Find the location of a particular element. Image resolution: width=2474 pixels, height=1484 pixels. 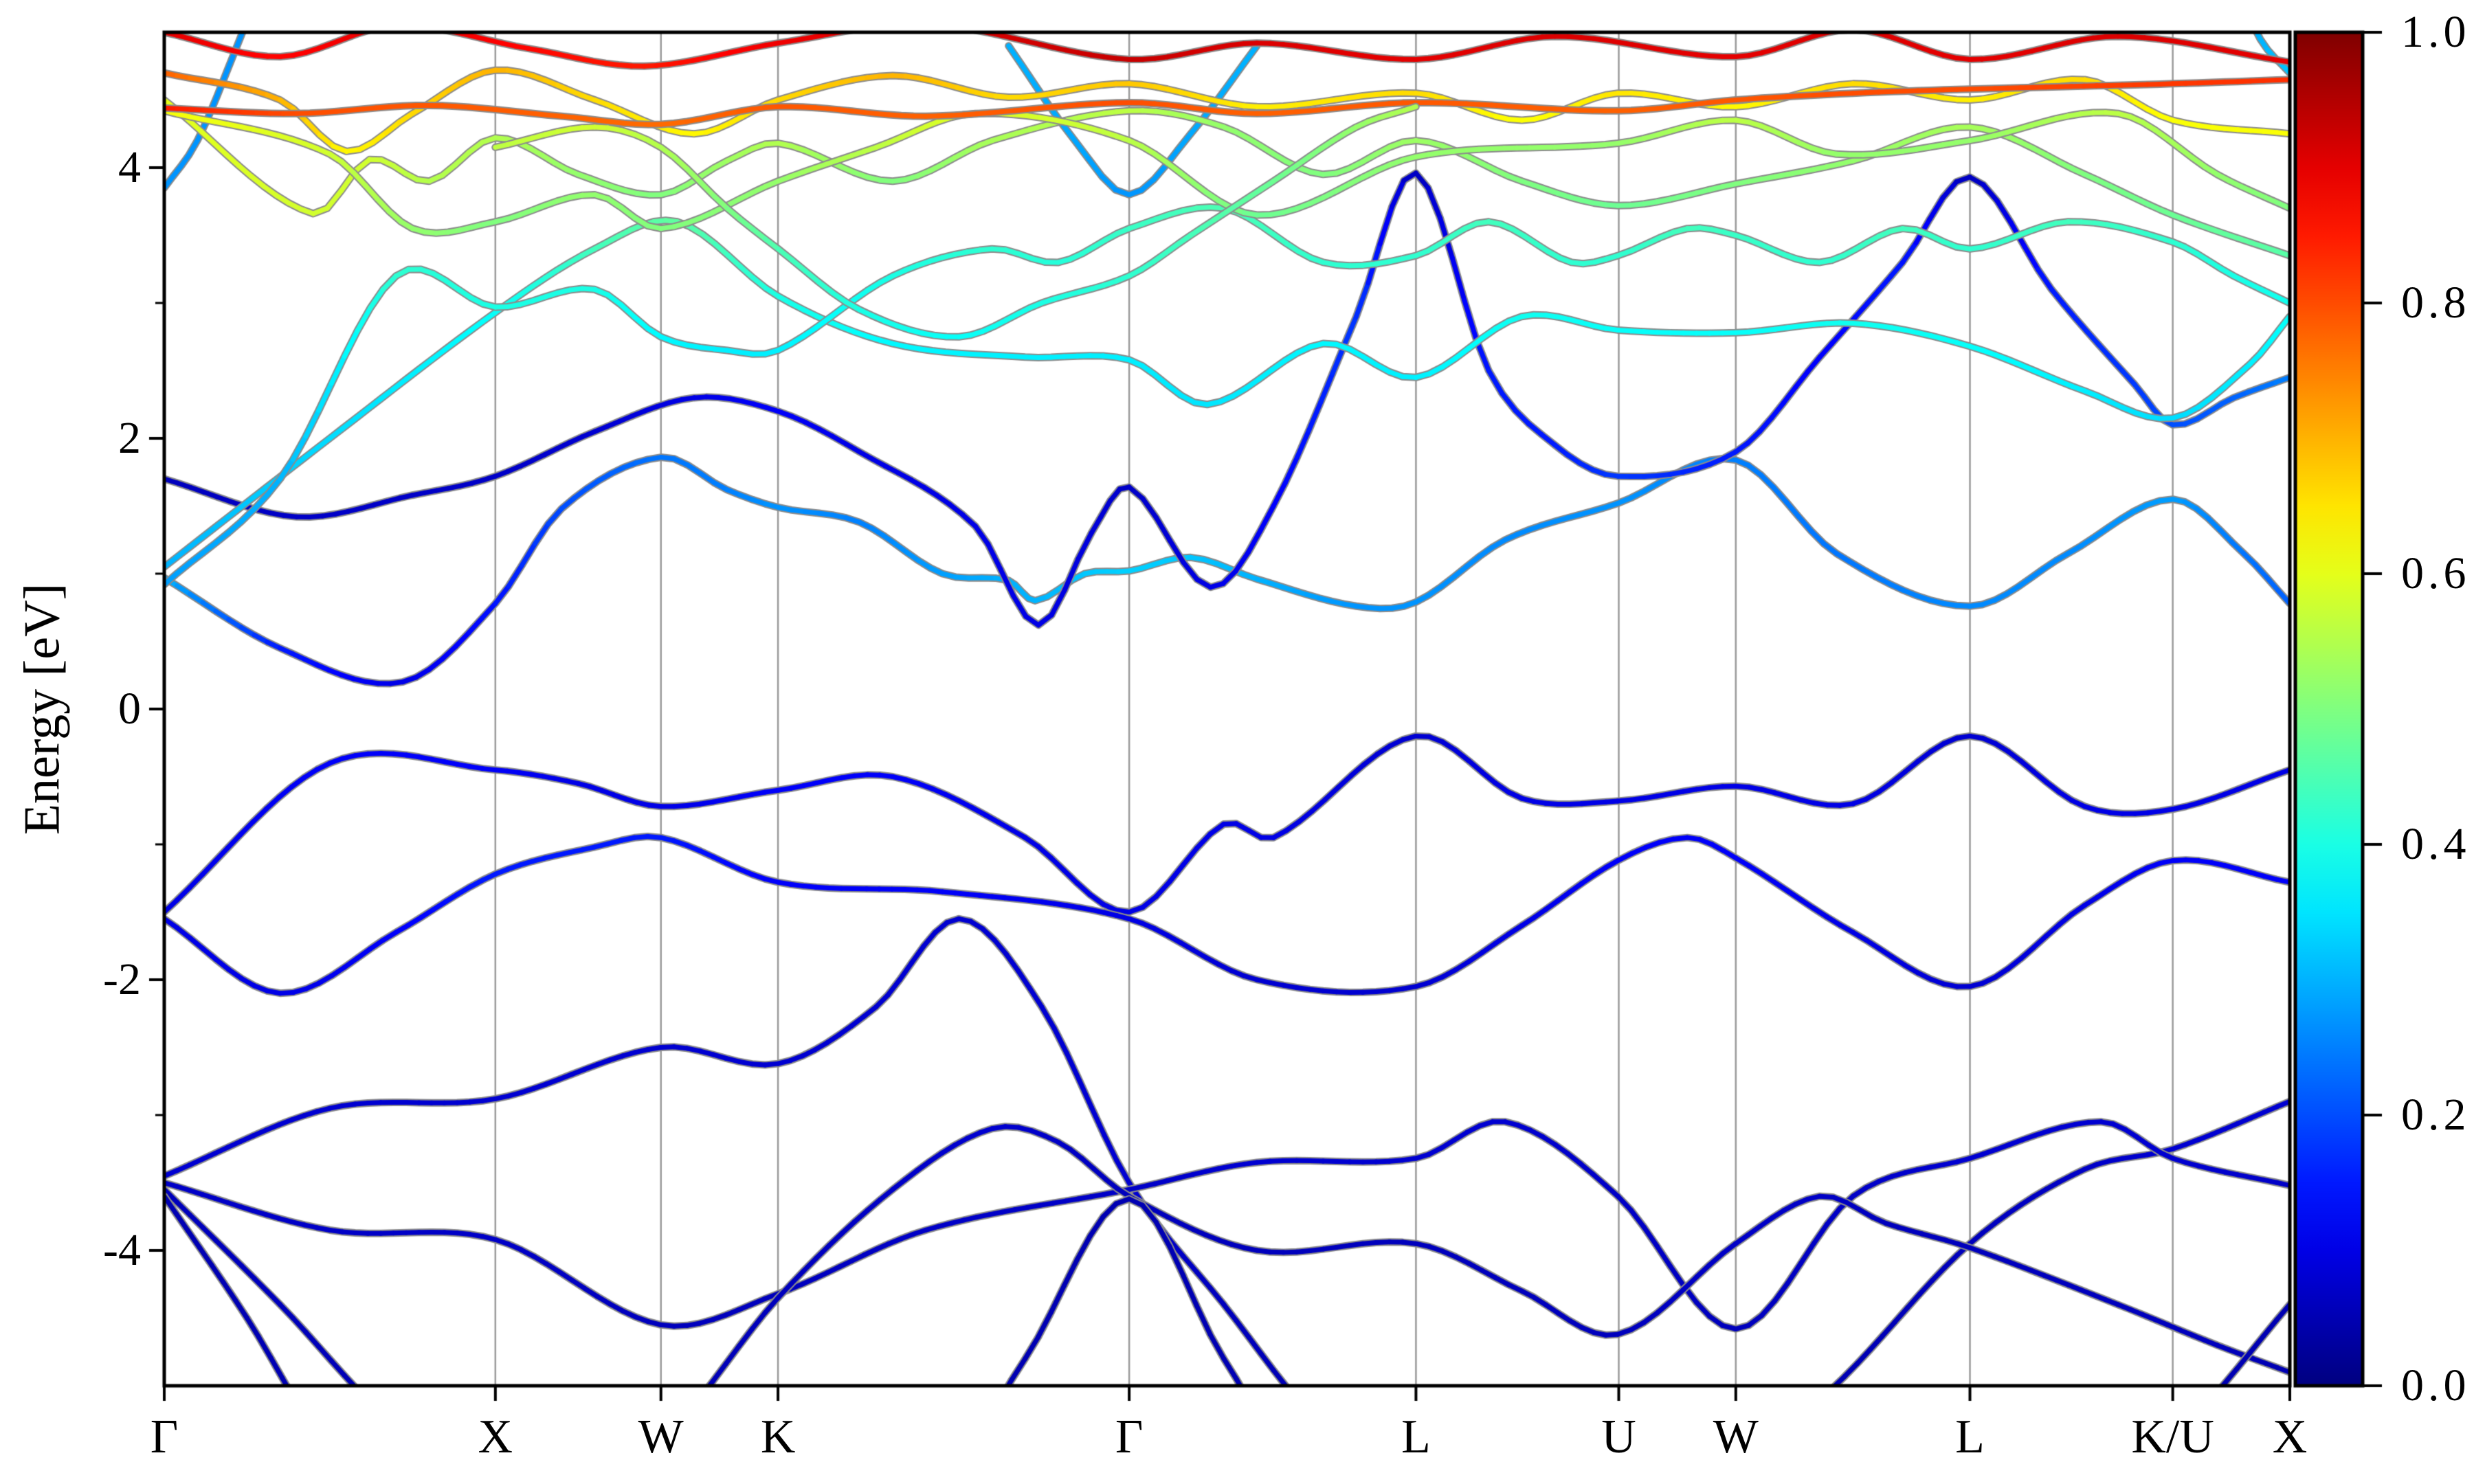

x-tick-label-6: U is located at coordinates (1618, 1436).